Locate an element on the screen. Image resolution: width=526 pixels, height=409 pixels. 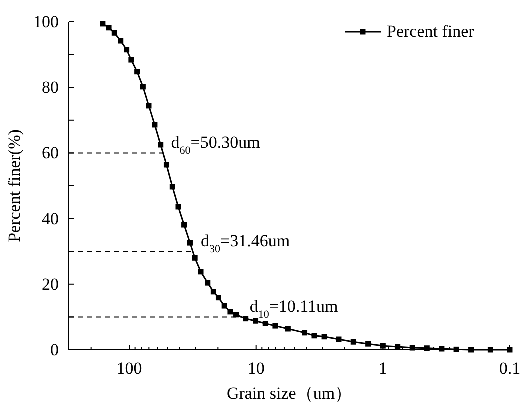
ref-line-label: d$_{10}$=10.11um is located at coordinates (294, 309).